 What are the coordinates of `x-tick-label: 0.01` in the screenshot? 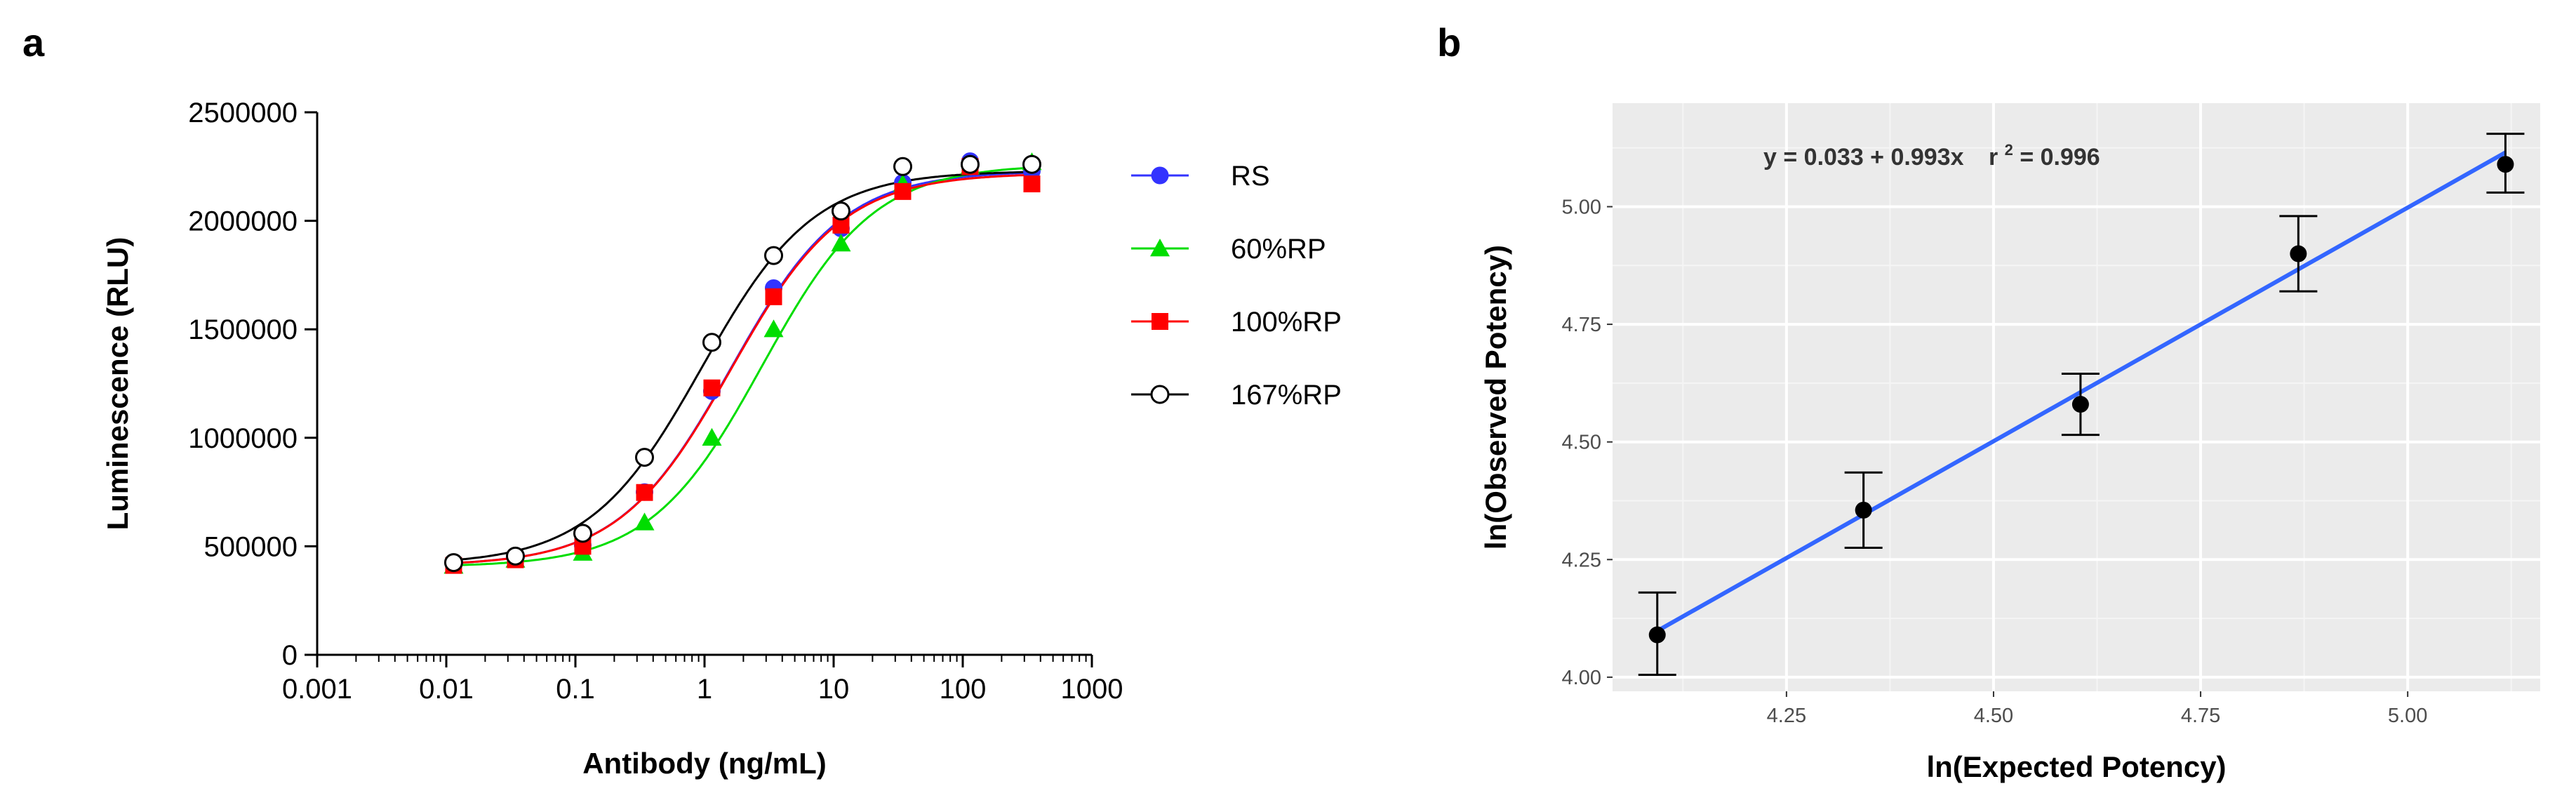 It's located at (446, 689).